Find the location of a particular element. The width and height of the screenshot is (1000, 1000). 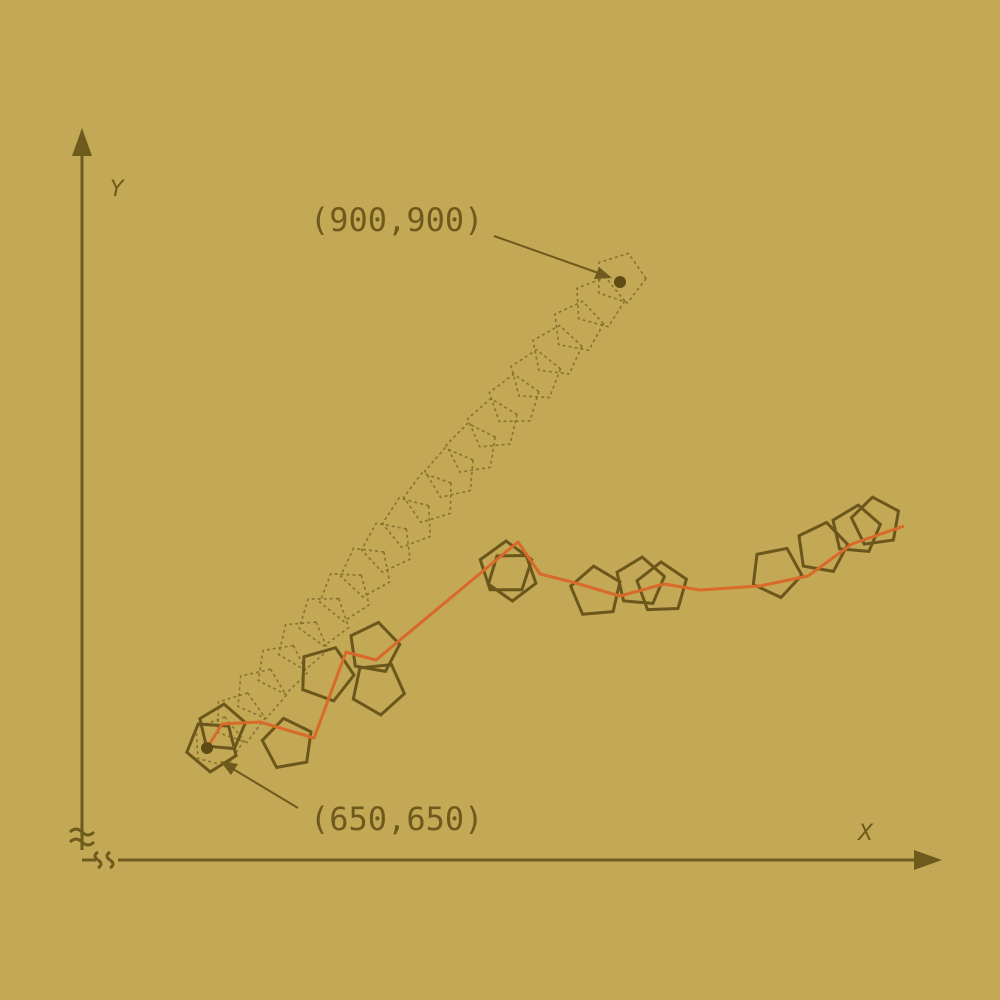

end-point-marker is located at coordinates (620, 282).